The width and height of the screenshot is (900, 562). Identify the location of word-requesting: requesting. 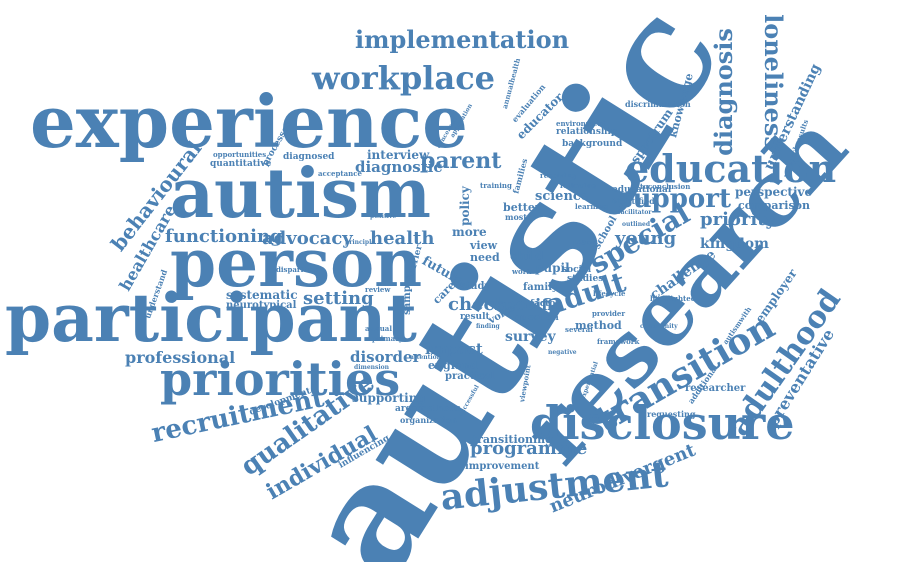
(671, 414).